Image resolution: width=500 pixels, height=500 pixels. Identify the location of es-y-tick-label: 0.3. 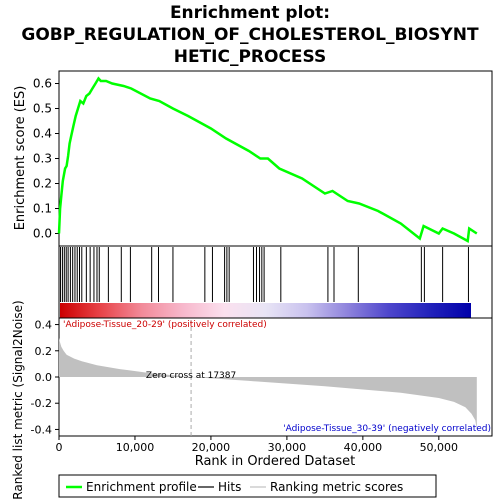
(42, 159).